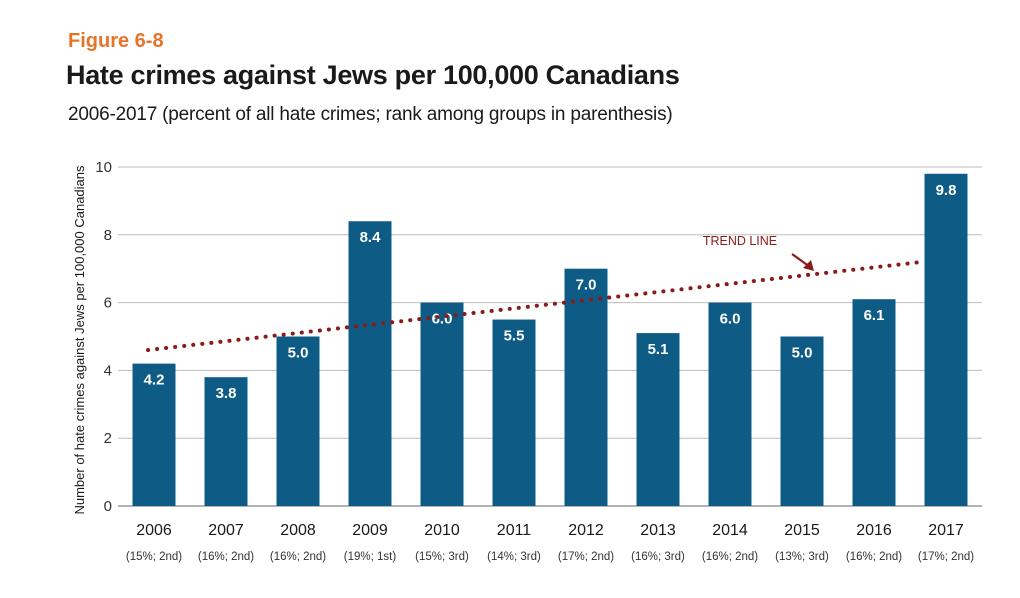  I want to click on bar-value-label: 5.5, so click(514, 336).